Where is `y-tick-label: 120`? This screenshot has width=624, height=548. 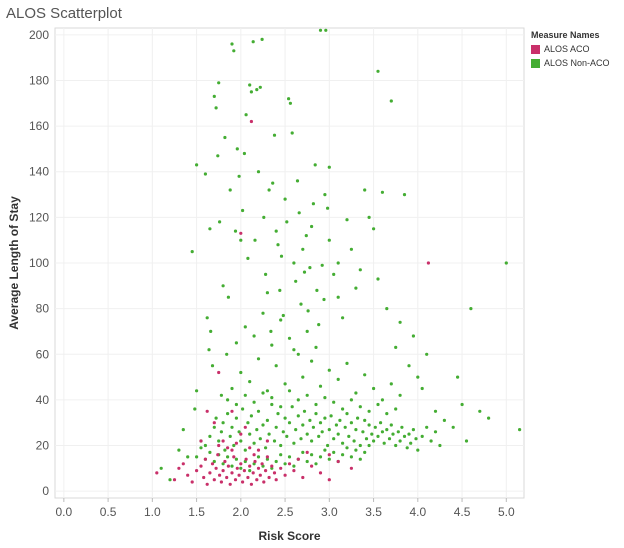 y-tick-label: 120 is located at coordinates (39, 217).